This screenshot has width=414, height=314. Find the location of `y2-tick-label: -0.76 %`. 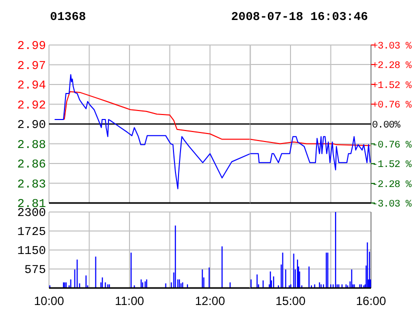

y2-tick-label: -0.76 % is located at coordinates (392, 146).